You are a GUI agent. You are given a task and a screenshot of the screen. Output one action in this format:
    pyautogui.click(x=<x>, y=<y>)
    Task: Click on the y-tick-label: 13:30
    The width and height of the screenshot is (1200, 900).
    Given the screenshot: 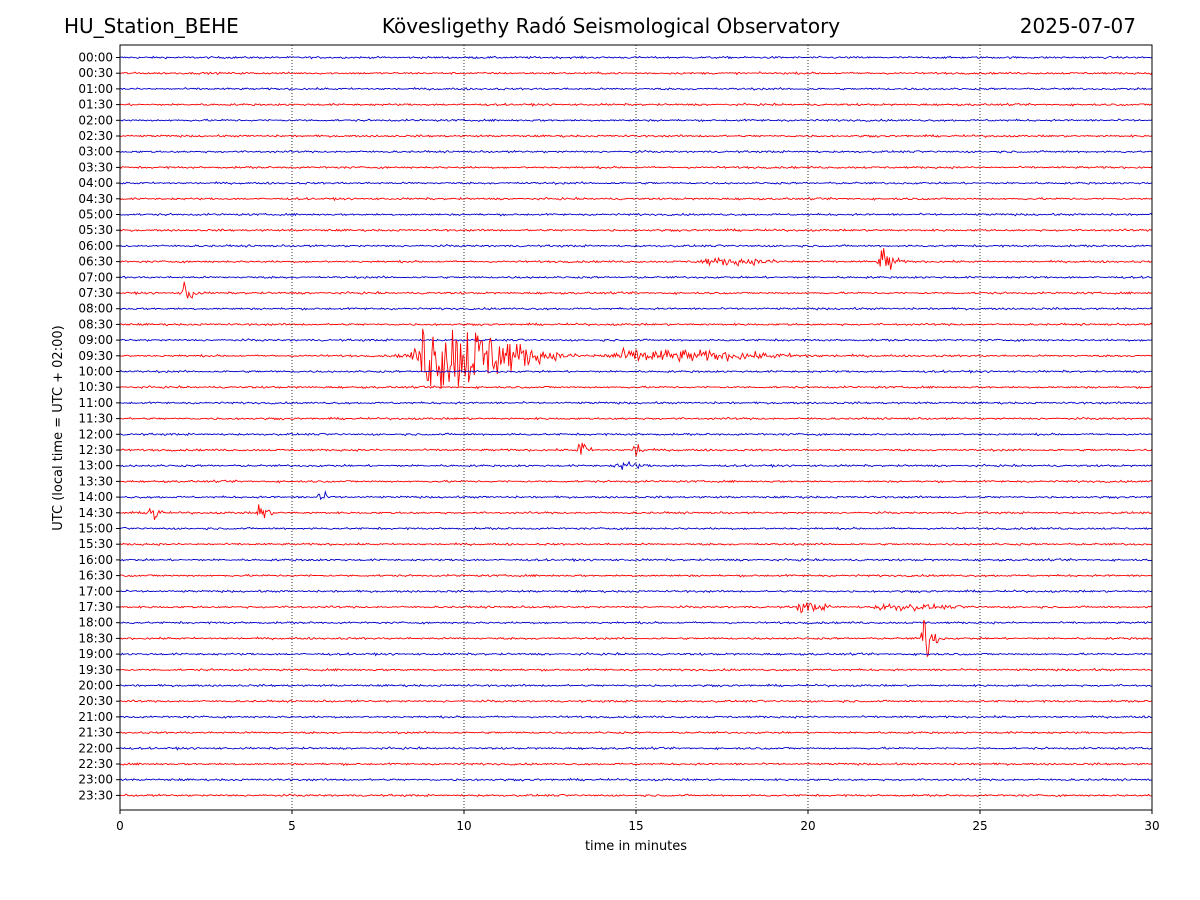 What is the action you would take?
    pyautogui.click(x=95, y=481)
    